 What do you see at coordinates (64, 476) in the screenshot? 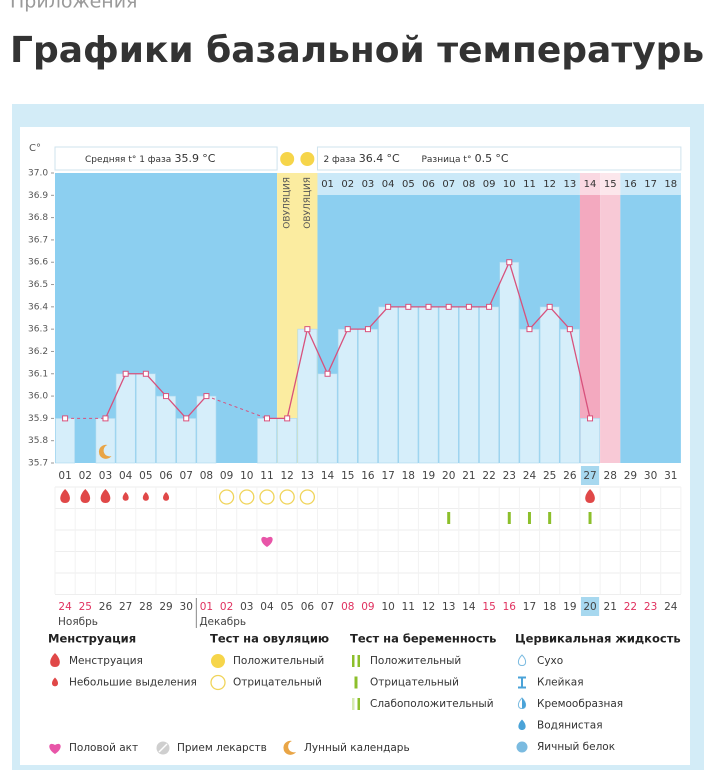
I see `cycle-day: 01` at bounding box center [64, 476].